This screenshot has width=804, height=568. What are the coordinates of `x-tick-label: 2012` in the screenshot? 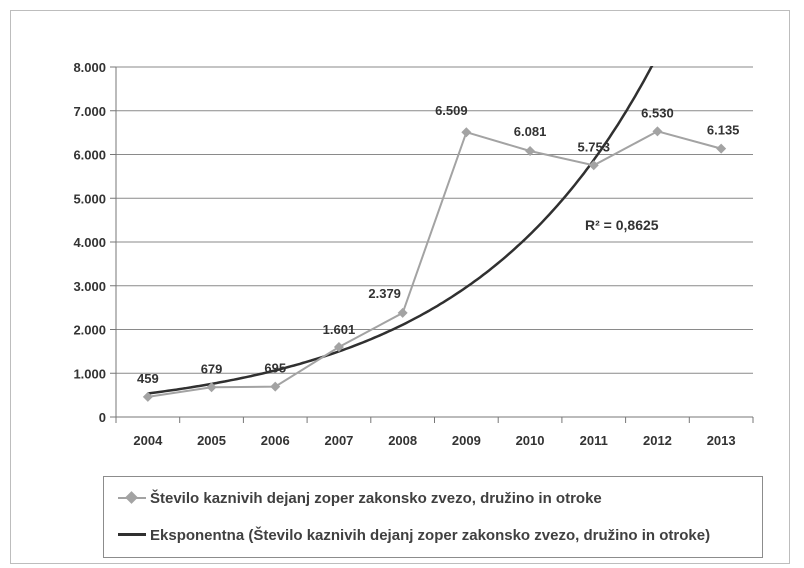 It's located at (657, 440).